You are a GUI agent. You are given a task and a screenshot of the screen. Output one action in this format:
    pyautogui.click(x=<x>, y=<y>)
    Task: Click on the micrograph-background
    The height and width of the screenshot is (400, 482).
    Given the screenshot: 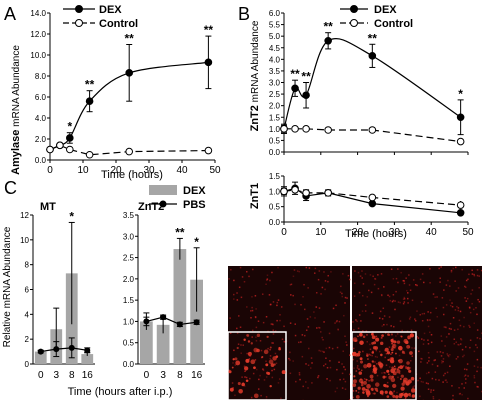 What is the action you would take?
    pyautogui.click(x=289, y=333)
    